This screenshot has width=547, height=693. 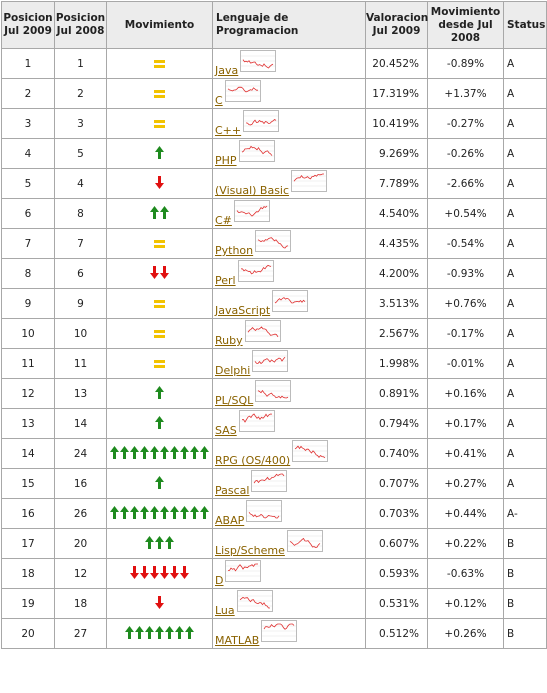 I want to click on delta-cell: +0.76%, so click(x=465, y=303).